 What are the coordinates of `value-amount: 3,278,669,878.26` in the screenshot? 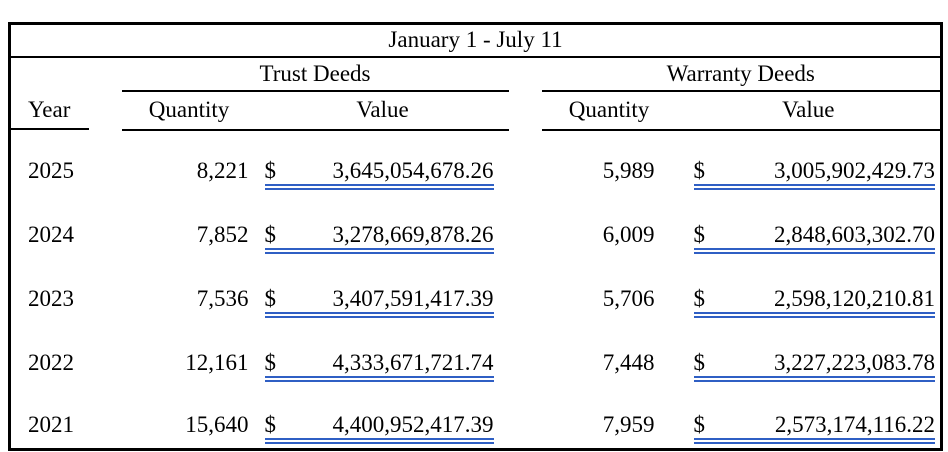 It's located at (413, 234).